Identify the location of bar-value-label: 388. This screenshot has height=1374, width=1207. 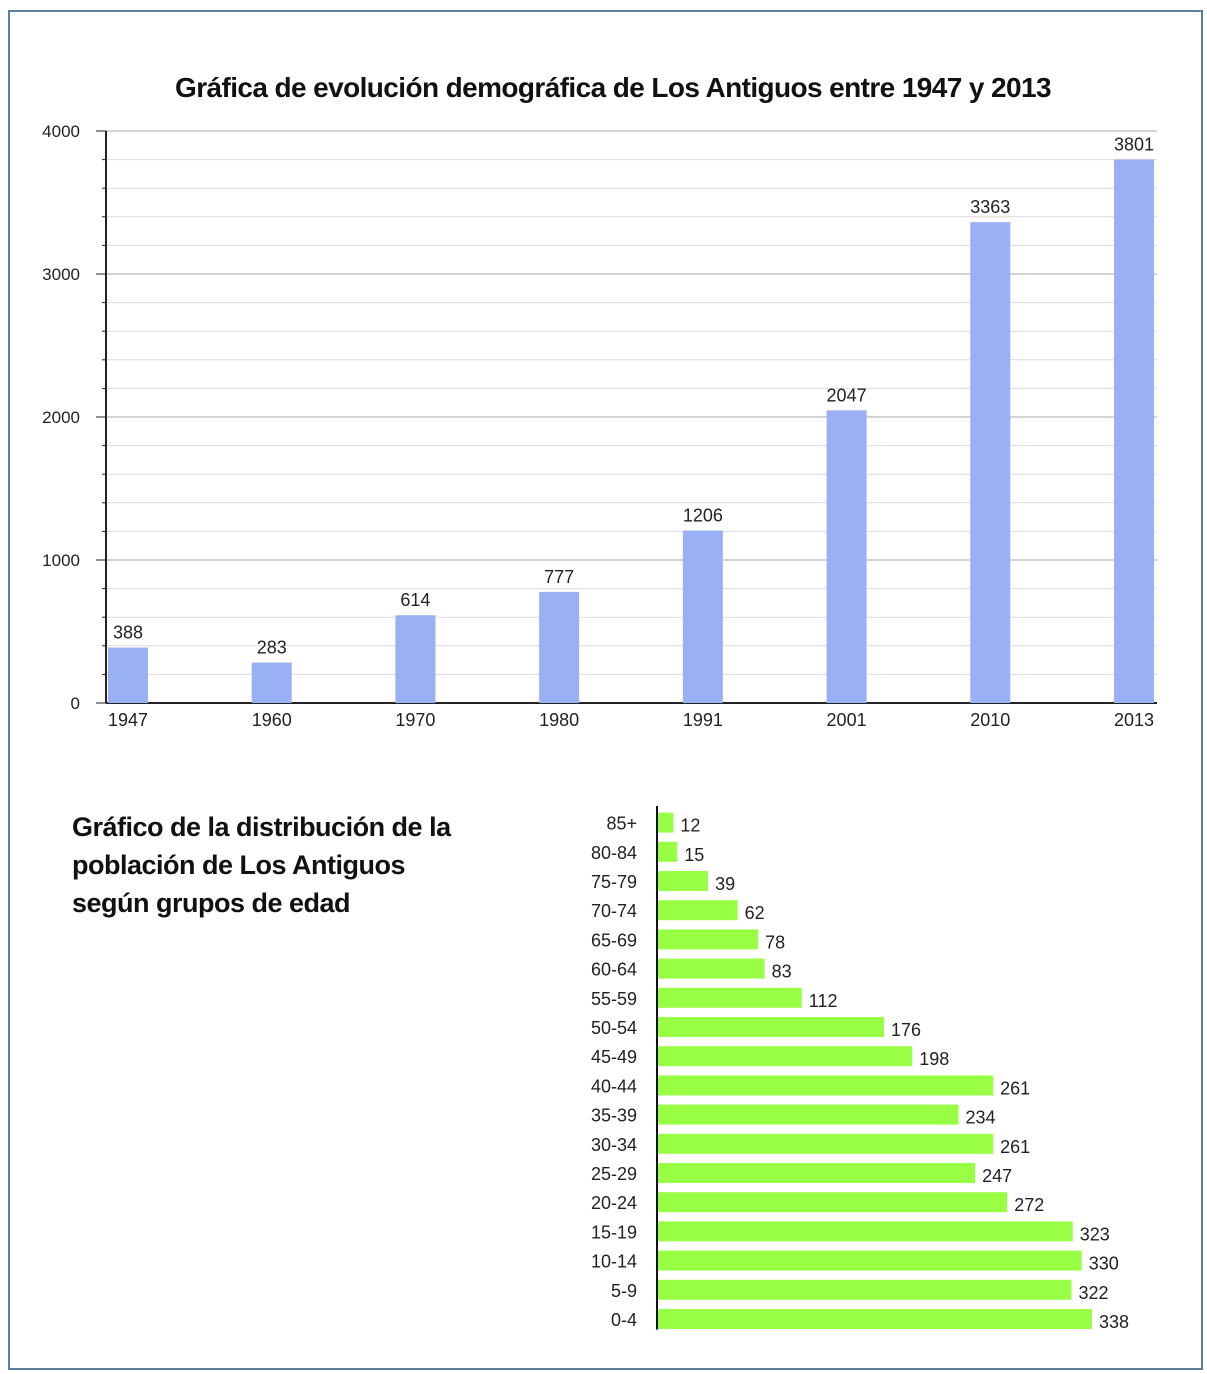
(128, 633).